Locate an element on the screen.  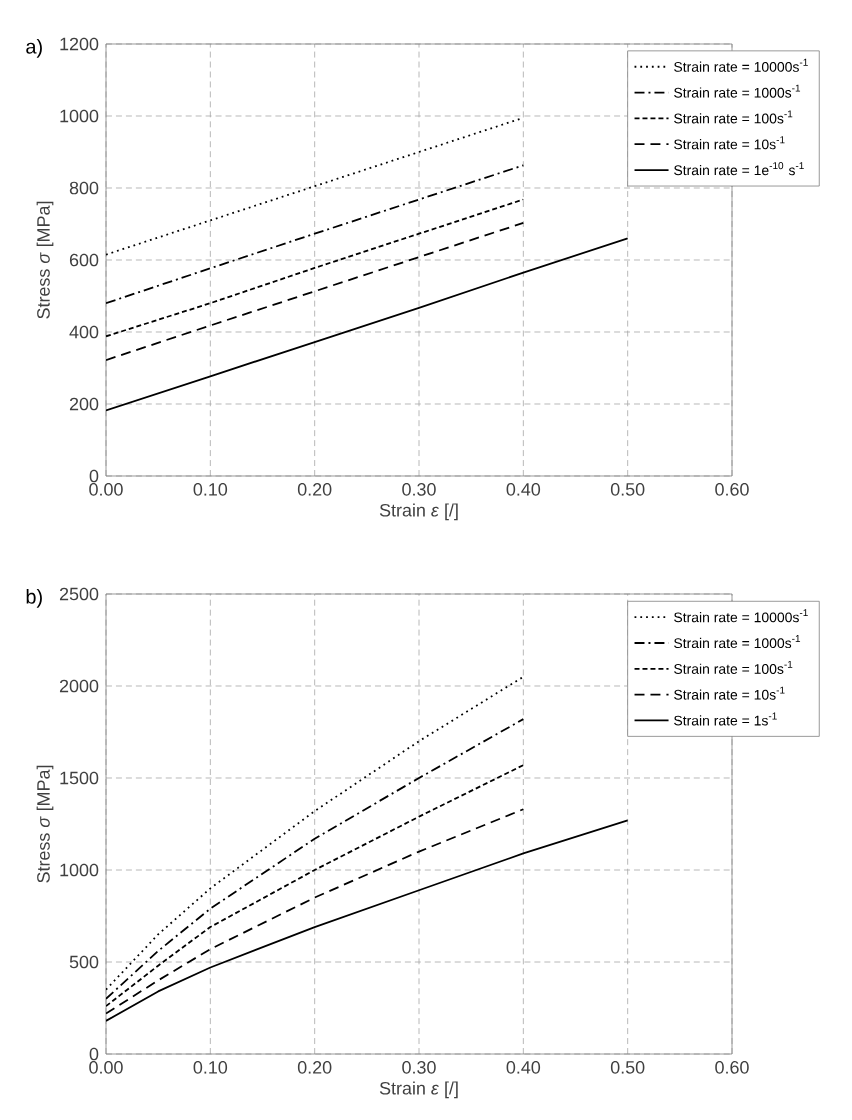
y-tick-label: 600 is located at coordinates (84, 260).